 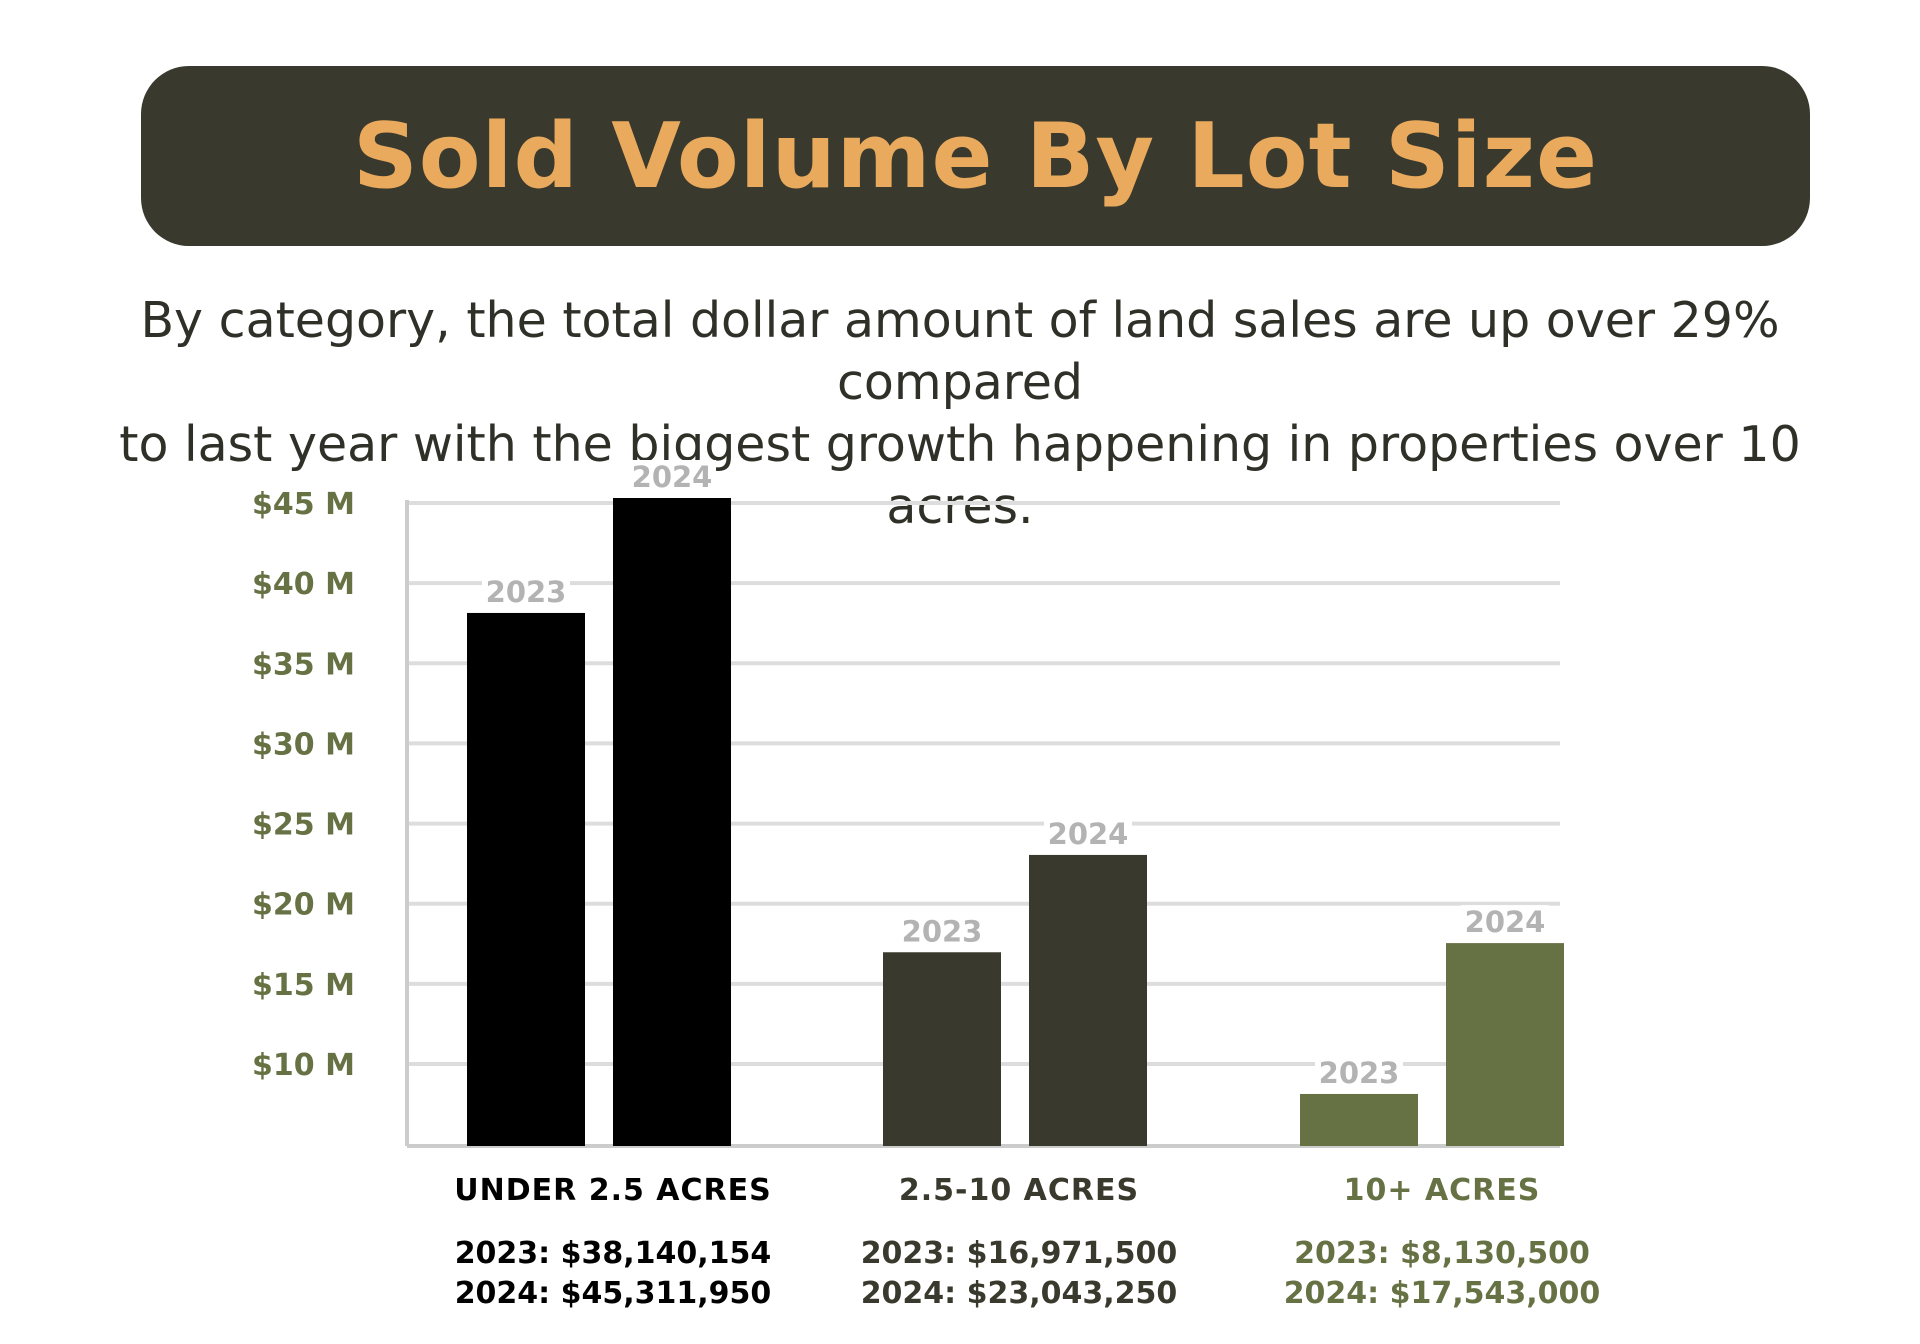 What do you see at coordinates (1019, 1190) in the screenshot?
I see `category-name: 2.5-10 ACRES` at bounding box center [1019, 1190].